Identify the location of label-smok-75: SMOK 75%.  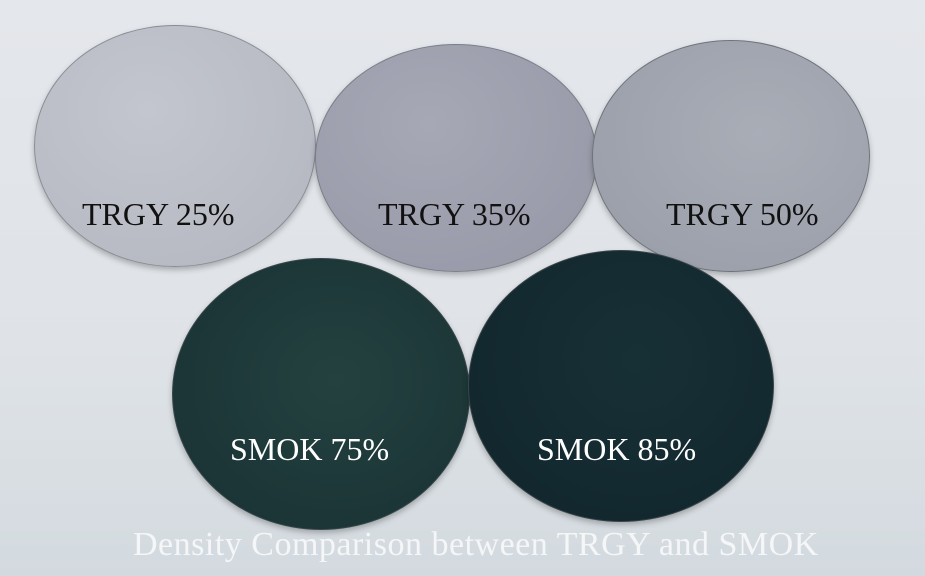
(310, 449).